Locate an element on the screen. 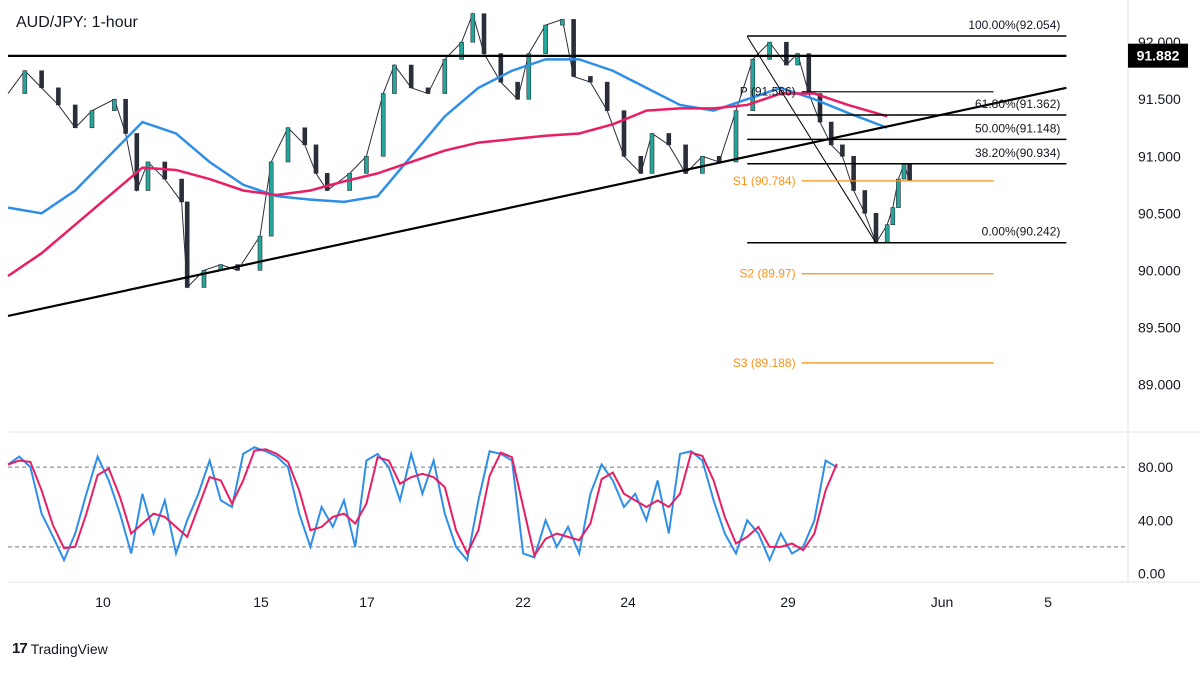 Image resolution: width=1200 pixels, height=673 pixels. time-tick-label: 22 is located at coordinates (523, 602).